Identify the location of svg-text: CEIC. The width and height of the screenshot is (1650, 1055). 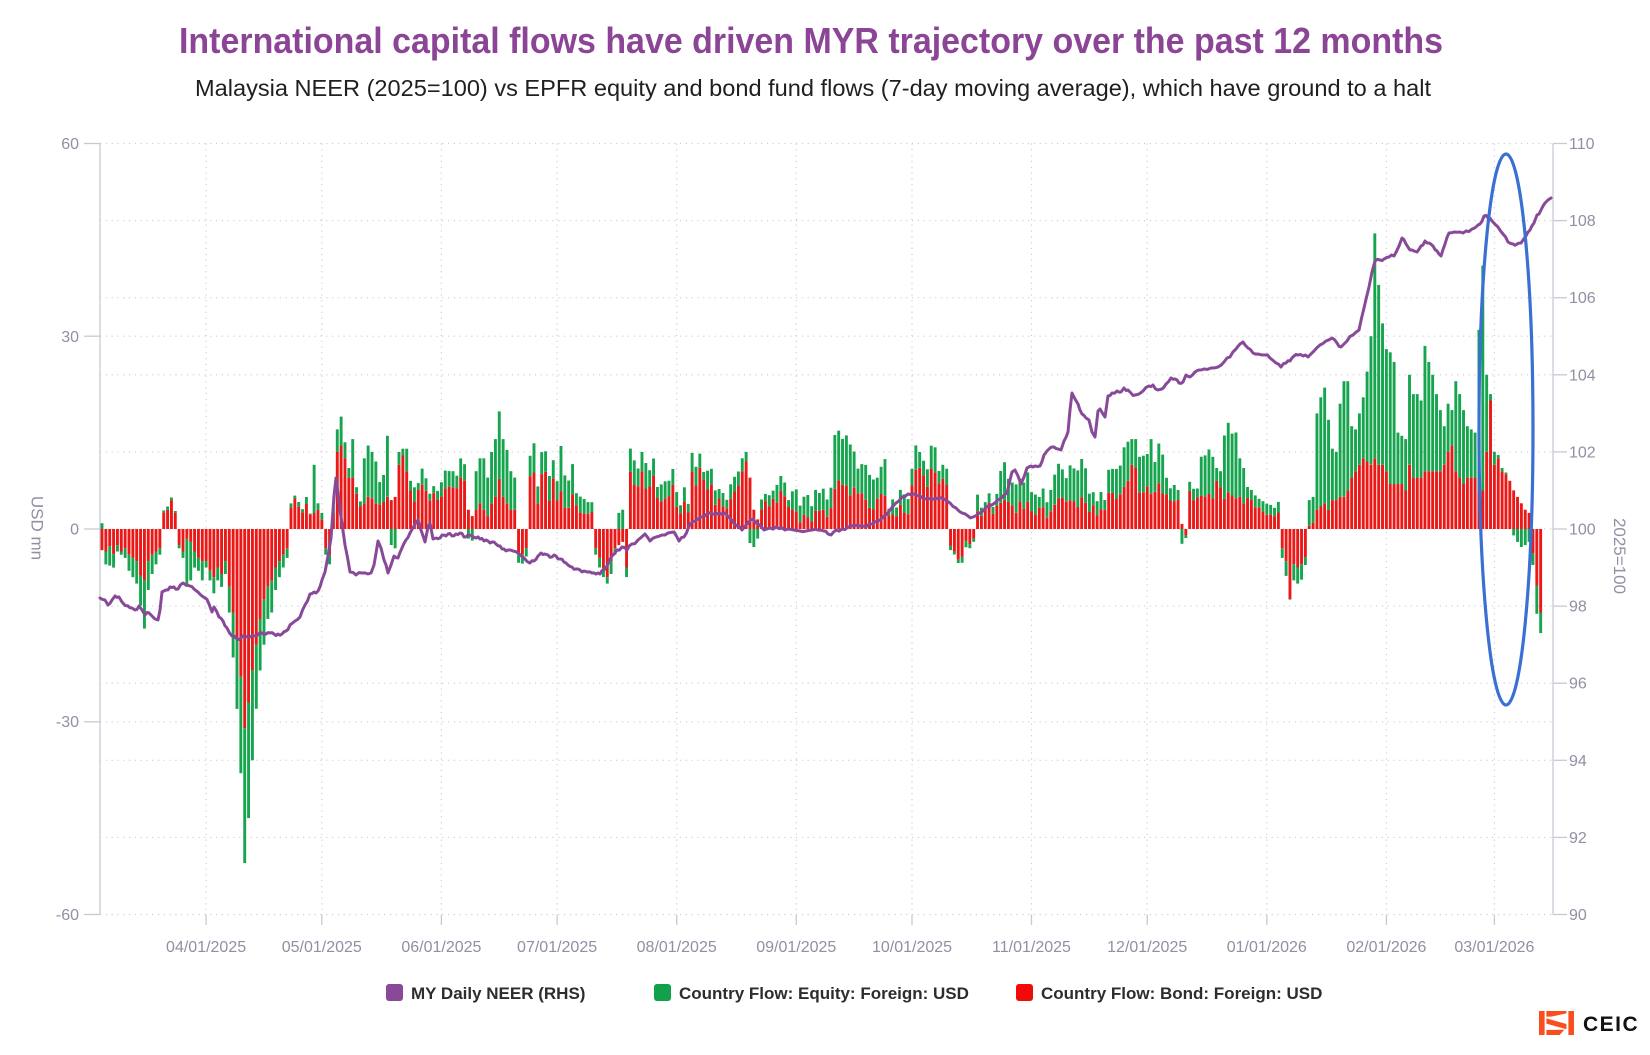
(1611, 1024).